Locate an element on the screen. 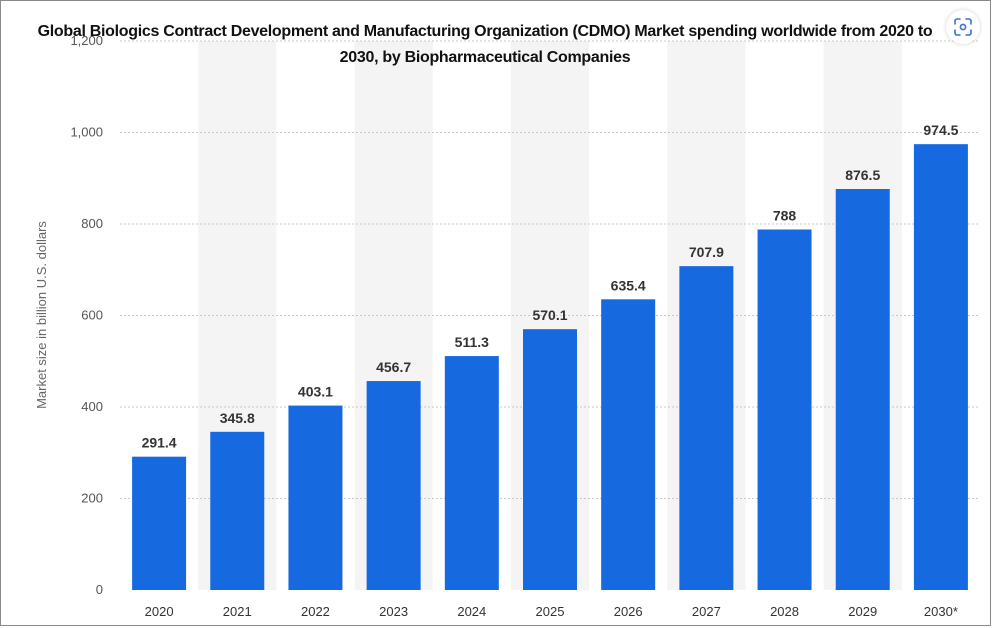 The height and width of the screenshot is (628, 993). x-tick-label: 2030* is located at coordinates (941, 611).